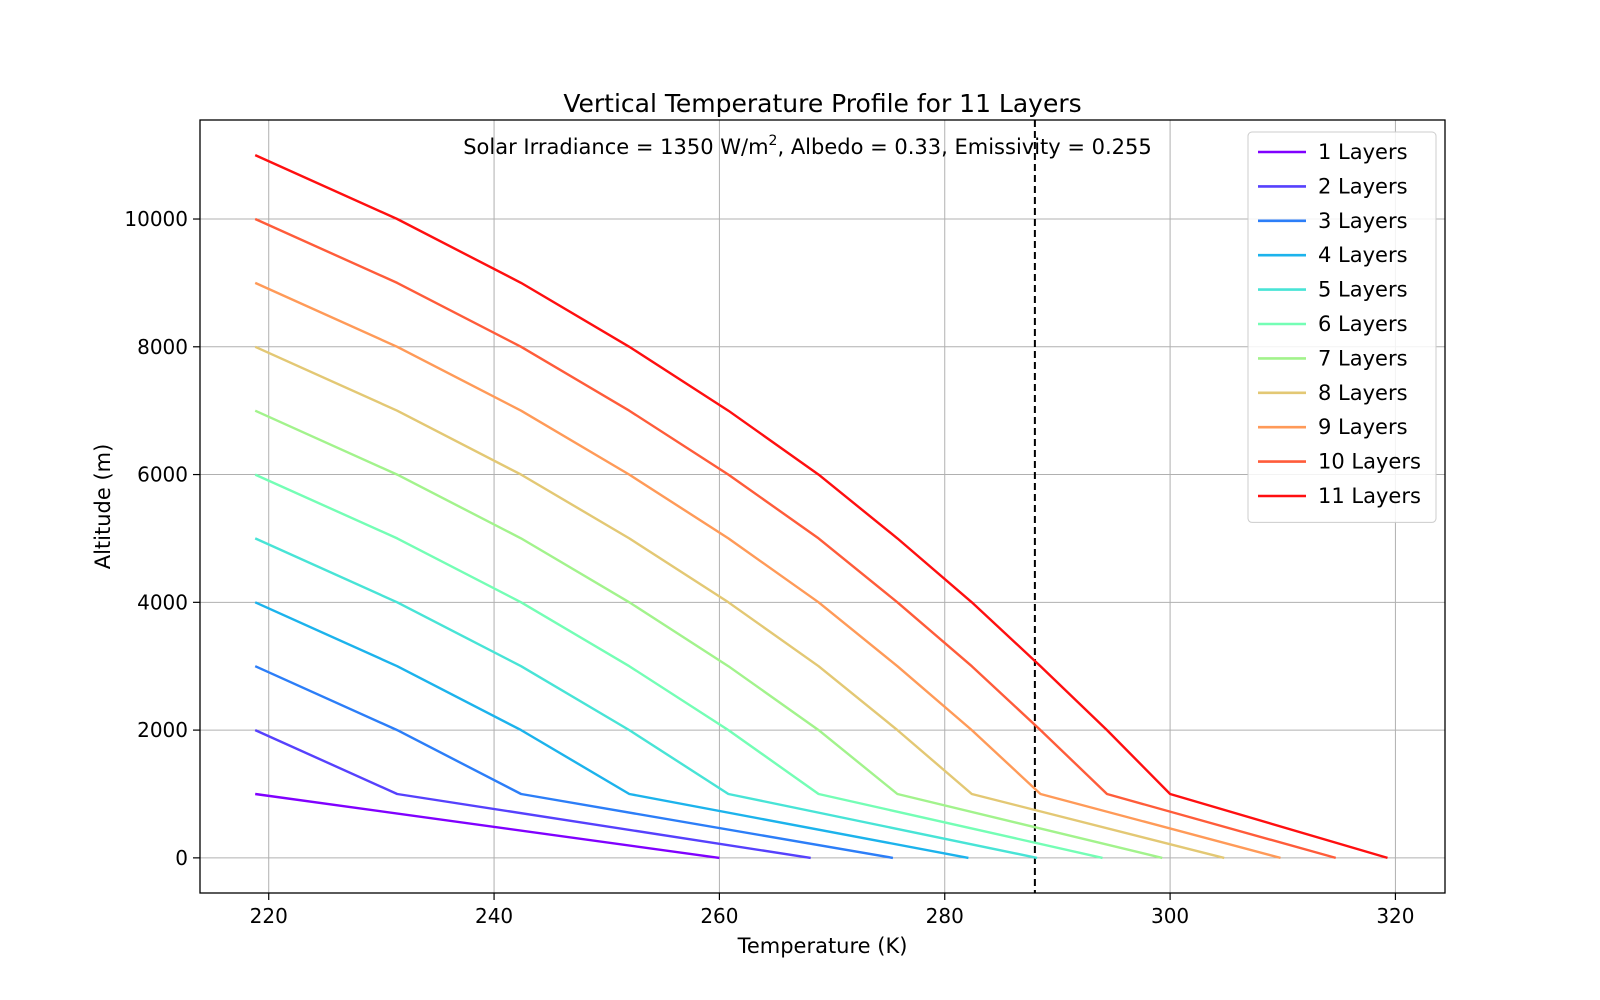 This screenshot has width=1600, height=1000. What do you see at coordinates (156, 219) in the screenshot?
I see `y-tick-label: 10000` at bounding box center [156, 219].